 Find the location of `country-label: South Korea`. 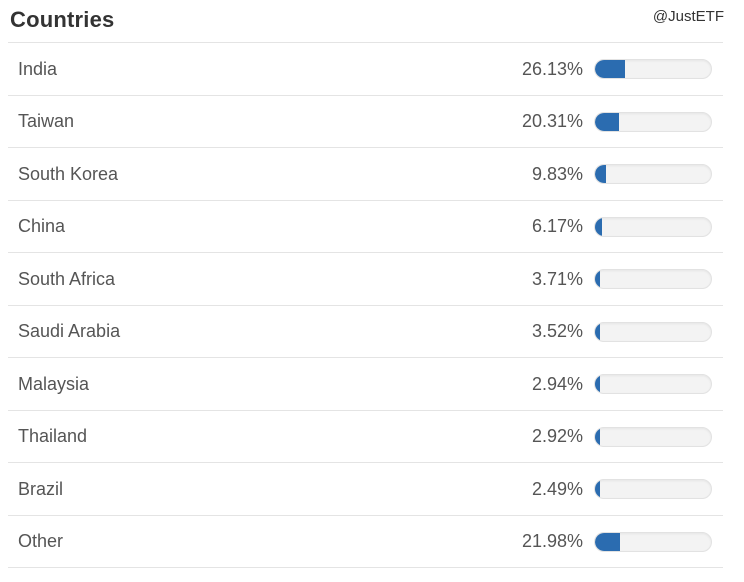

country-label: South Korea is located at coordinates (68, 173).